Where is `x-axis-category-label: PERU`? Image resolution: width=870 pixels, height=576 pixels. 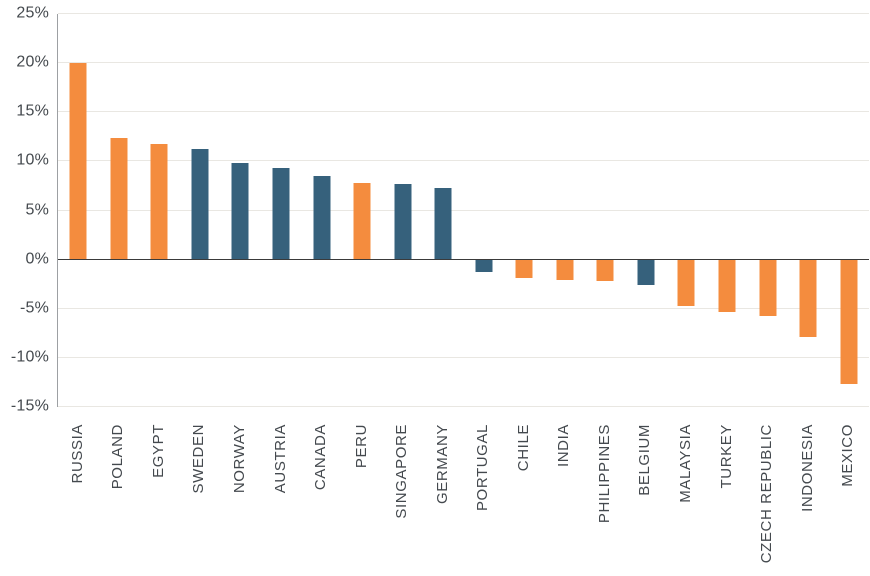 x-axis-category-label: PERU is located at coordinates (361, 446).